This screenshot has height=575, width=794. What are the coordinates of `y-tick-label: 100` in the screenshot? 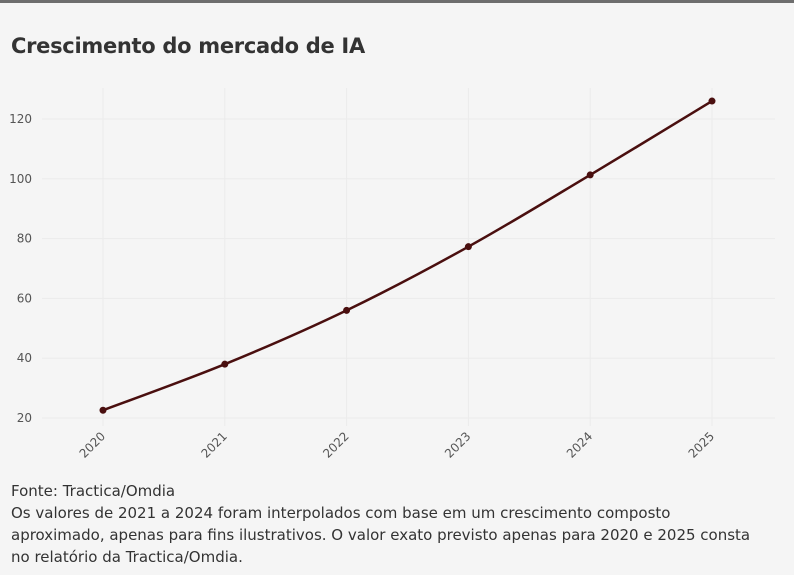 It's located at (20, 179).